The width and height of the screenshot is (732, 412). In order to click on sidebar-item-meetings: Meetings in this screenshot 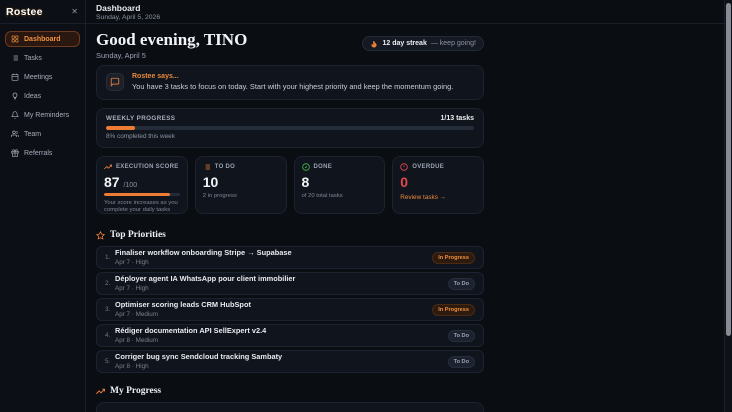, I will do `click(42, 77)`.